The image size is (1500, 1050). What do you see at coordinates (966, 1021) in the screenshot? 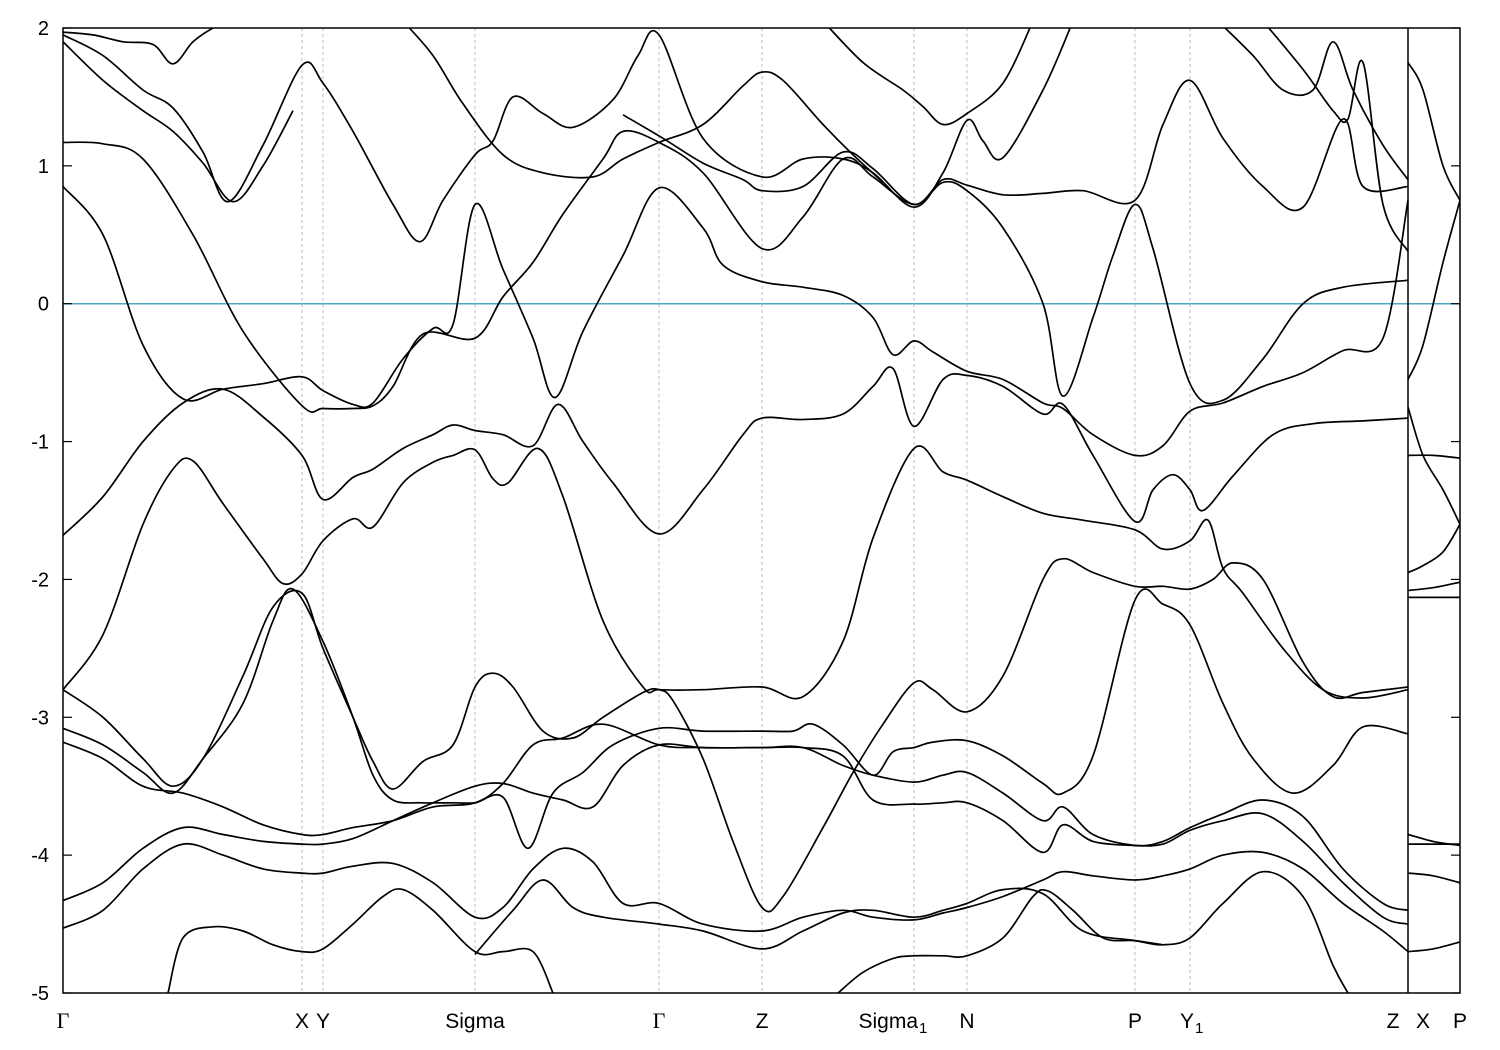
I see `kpoint-label: N` at bounding box center [966, 1021].